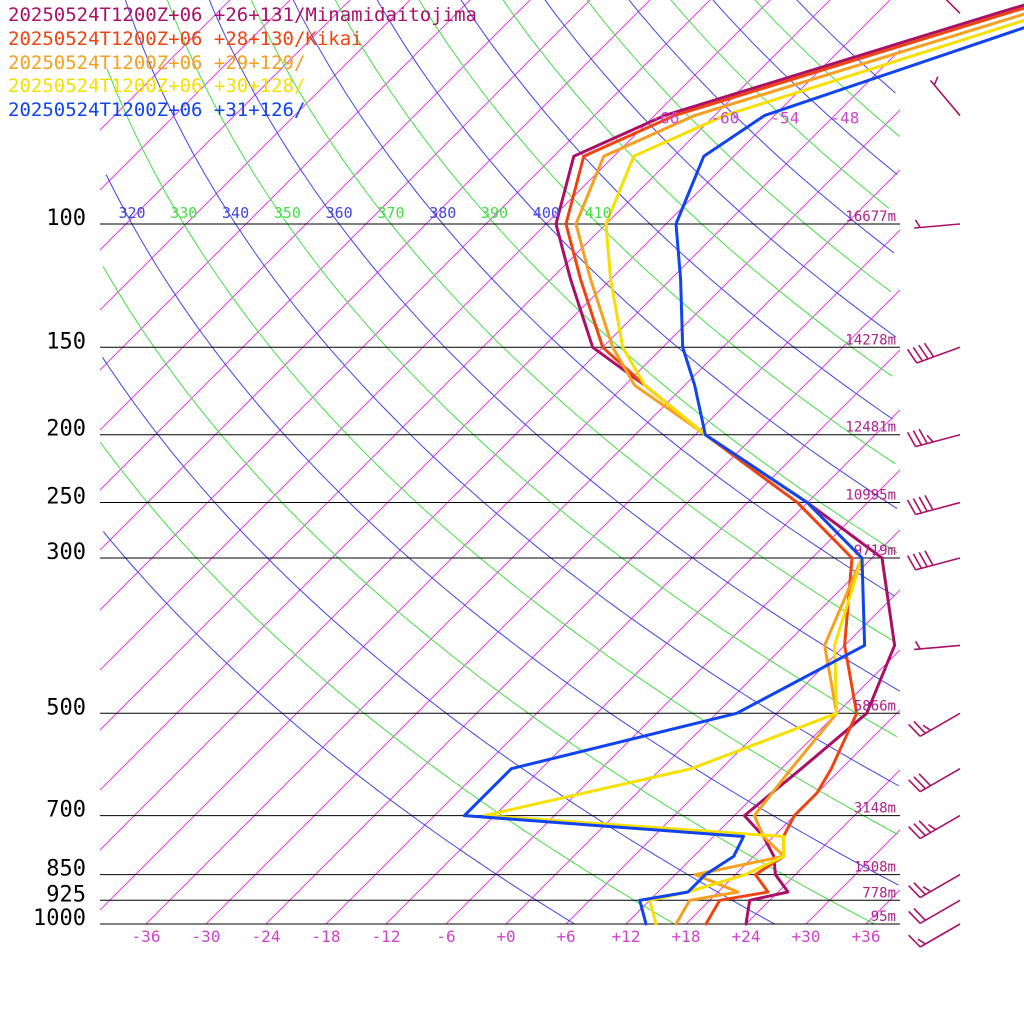  What do you see at coordinates (266, 936) in the screenshot?
I see `temperature-tick-label: -24` at bounding box center [266, 936].